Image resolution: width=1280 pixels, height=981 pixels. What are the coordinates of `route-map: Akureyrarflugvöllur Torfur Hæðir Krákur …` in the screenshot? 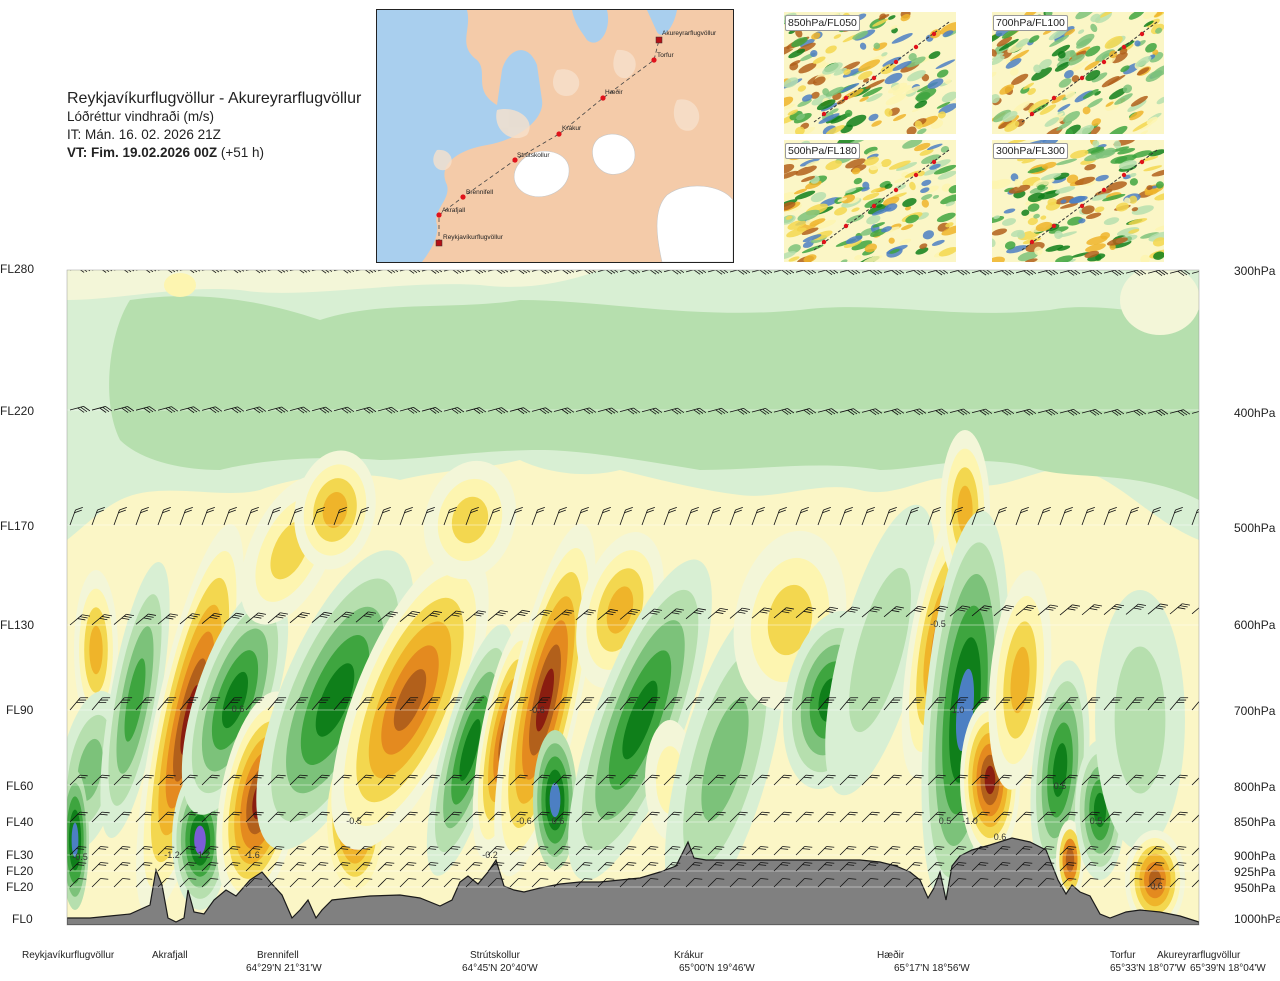 It's located at (555, 136).